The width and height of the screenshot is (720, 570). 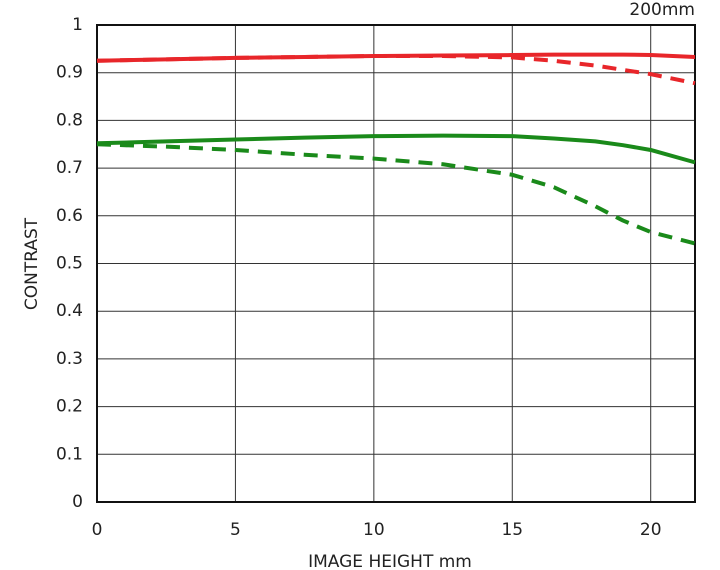 I want to click on x-axis-label: IMAGE HEIGHT mm, so click(x=390, y=561).